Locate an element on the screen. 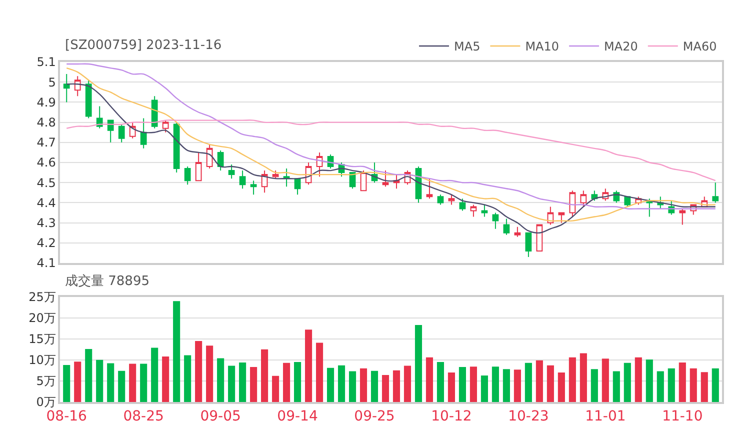 The image size is (740, 440). y-tick-label: 5 is located at coordinates (52, 82).